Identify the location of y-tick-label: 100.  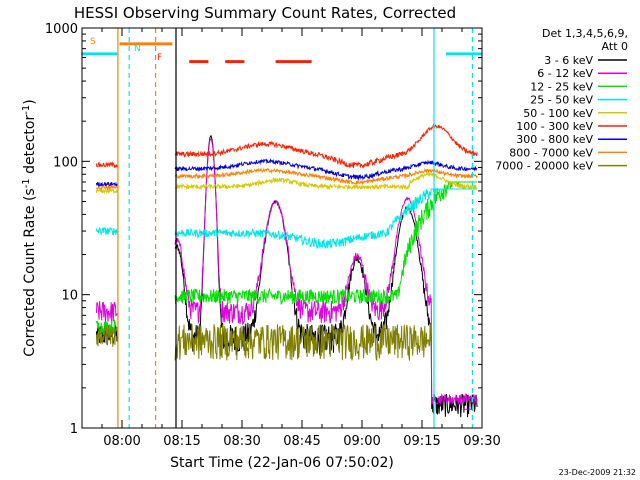
(65, 162).